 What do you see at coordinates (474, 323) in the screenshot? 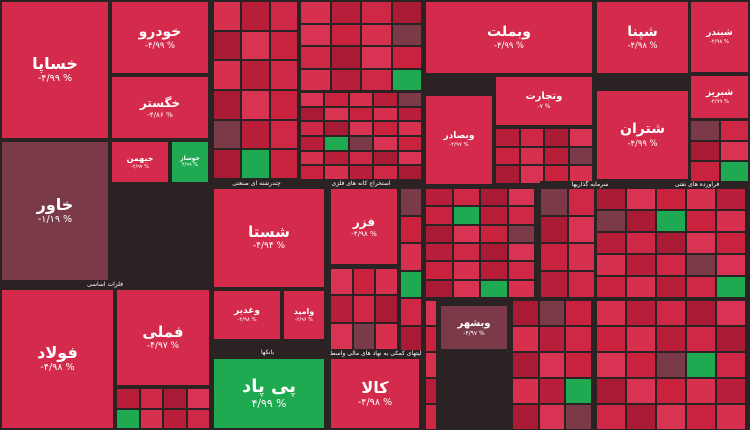
I see `stock-name: وبشهر` at bounding box center [474, 323].